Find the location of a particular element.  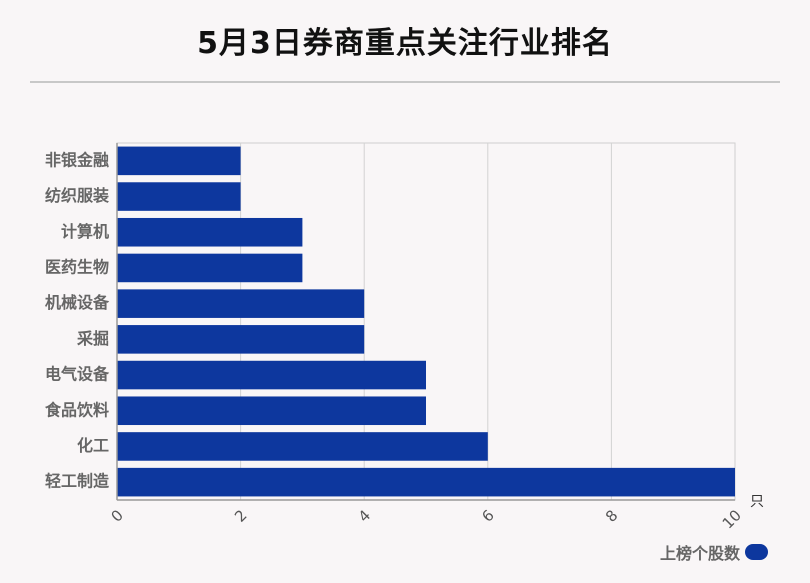

legend-label: 上榜个股数 is located at coordinates (700, 553).